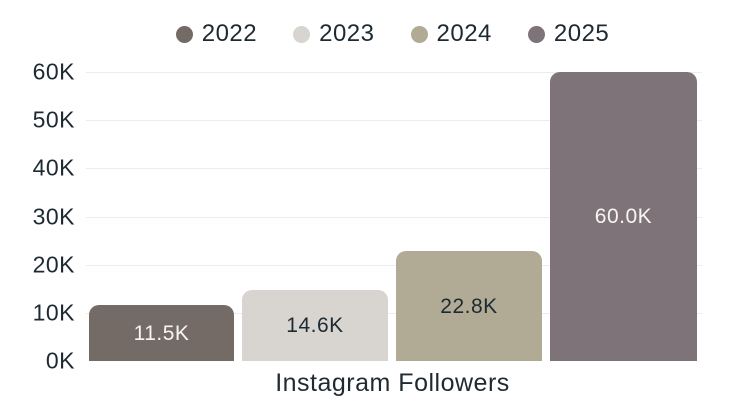 Image resolution: width=731 pixels, height=406 pixels. I want to click on ytick-label: 10K, so click(53, 312).